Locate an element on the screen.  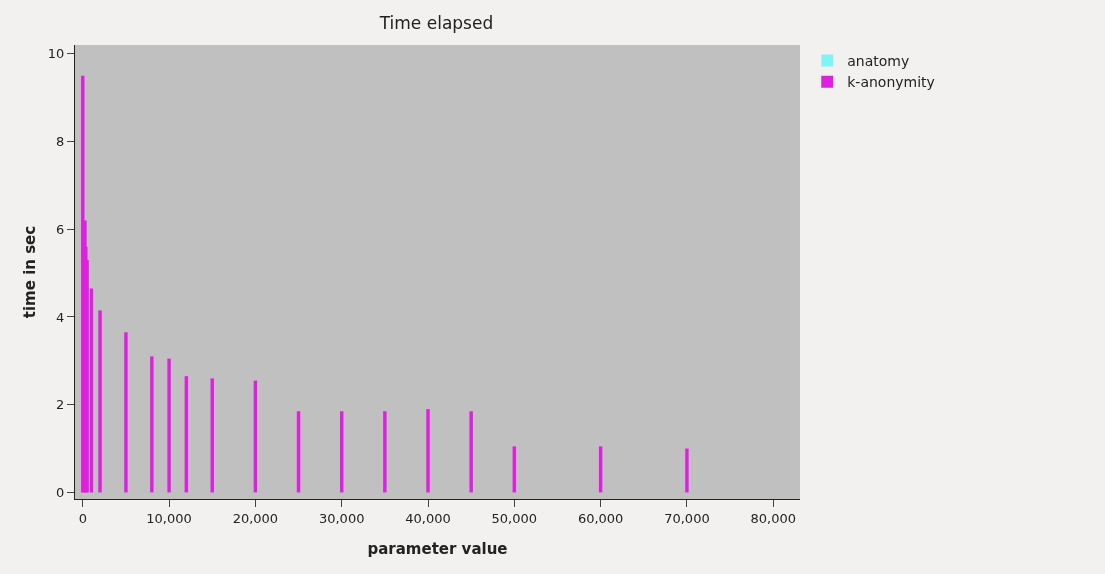
x-tick-label: 10,000 is located at coordinates (169, 518).